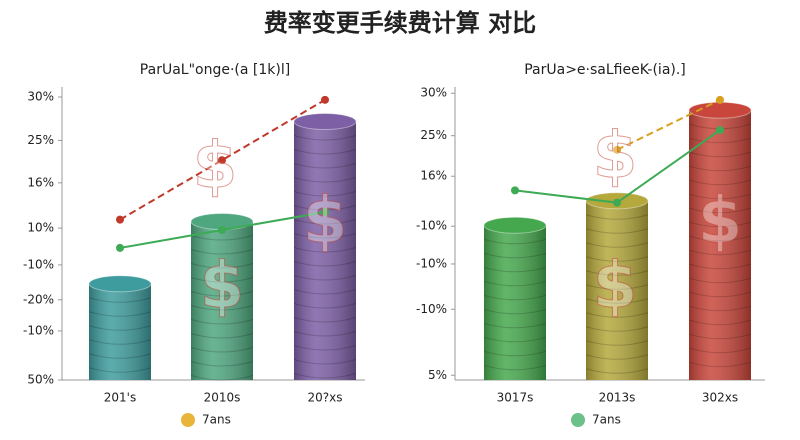 This screenshot has height=440, width=800. Describe the element at coordinates (120, 398) in the screenshot. I see `x-tick-label: 201's` at that location.